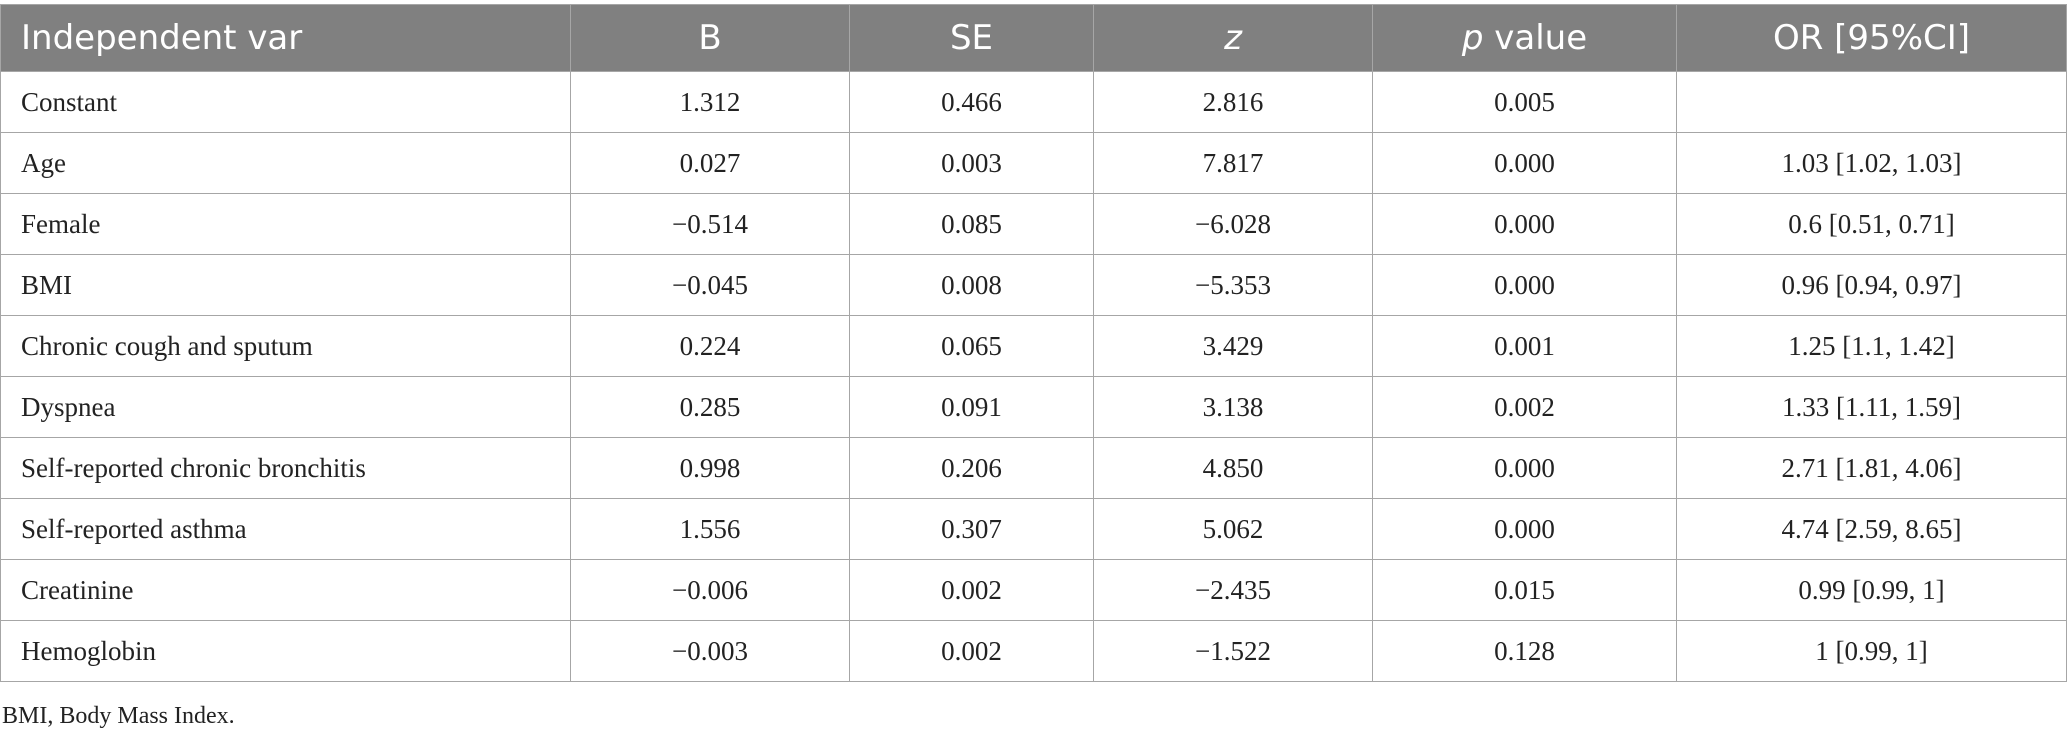  What do you see at coordinates (710, 346) in the screenshot?
I see `b-cell: 0.224` at bounding box center [710, 346].